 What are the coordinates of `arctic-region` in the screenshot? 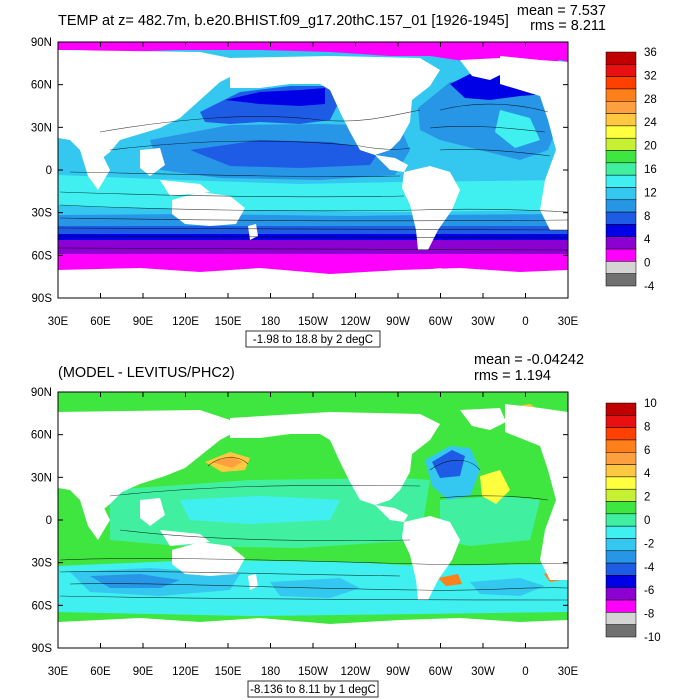 It's located at (313, 57).